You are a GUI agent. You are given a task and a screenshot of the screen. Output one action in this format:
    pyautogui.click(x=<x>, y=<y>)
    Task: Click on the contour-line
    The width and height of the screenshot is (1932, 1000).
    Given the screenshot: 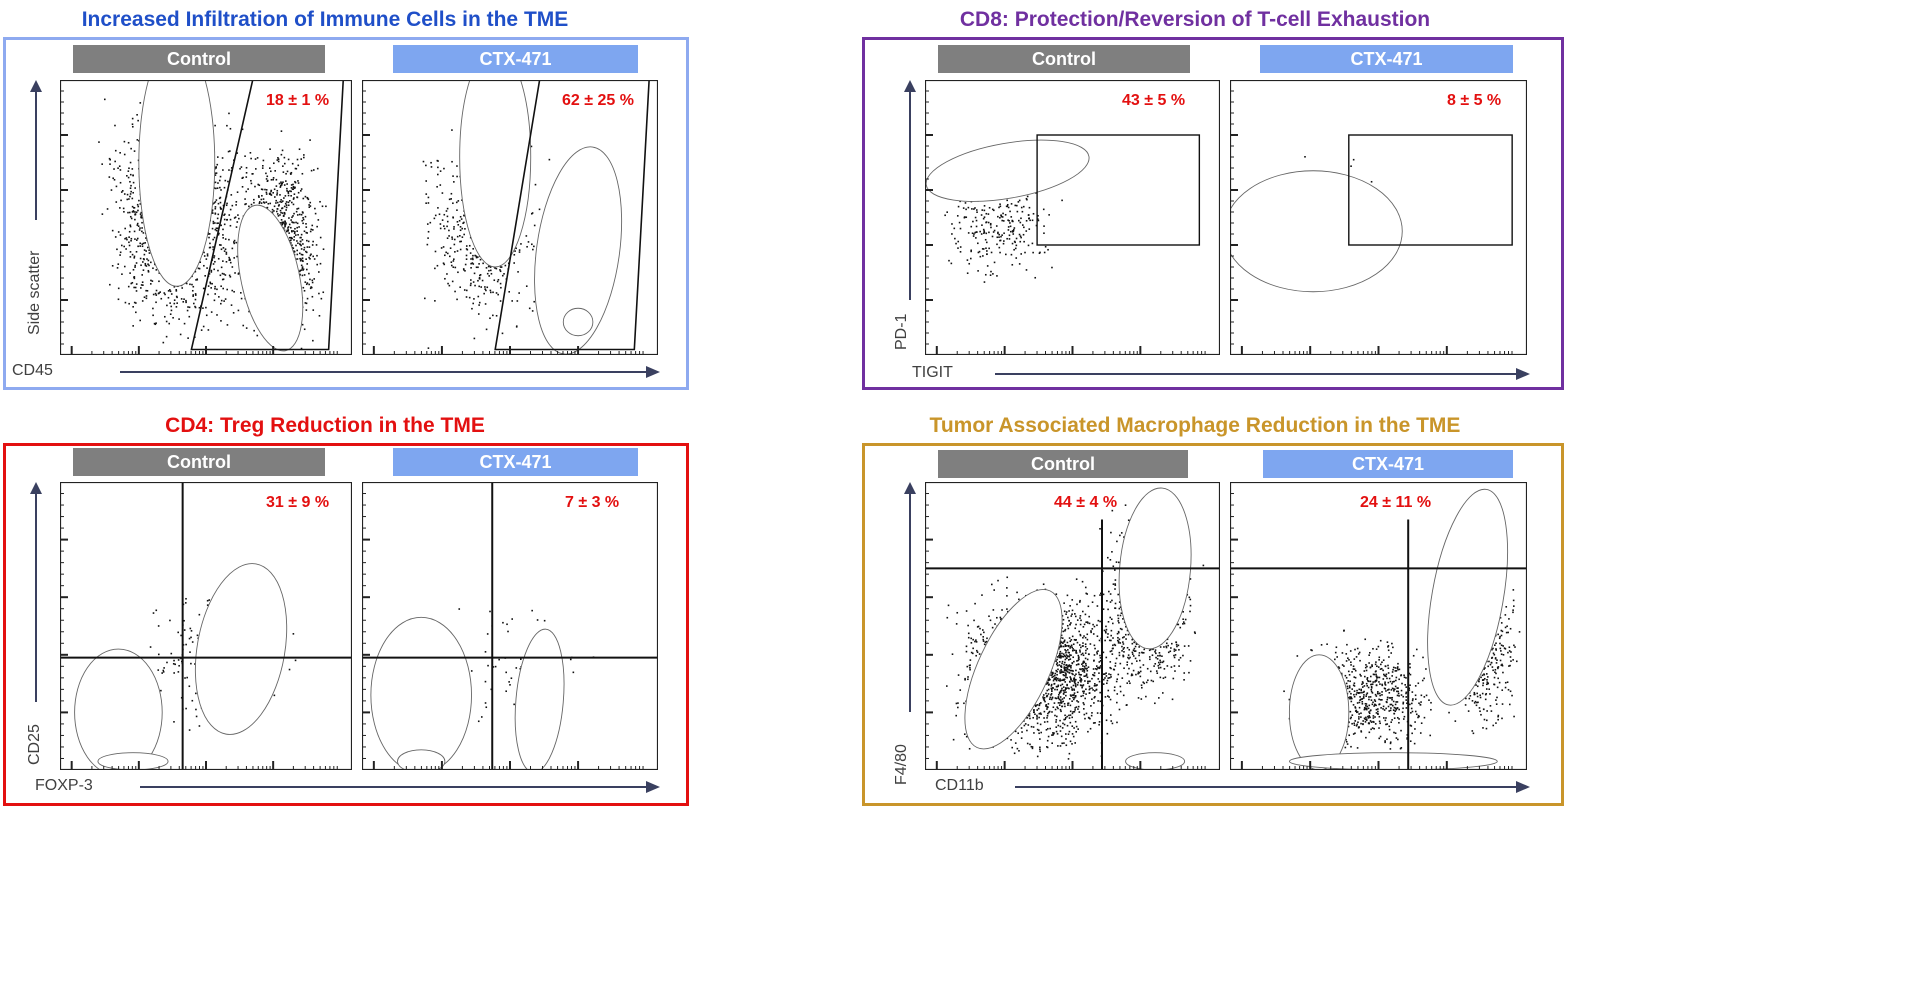 What is the action you would take?
    pyautogui.click(x=495, y=174)
    